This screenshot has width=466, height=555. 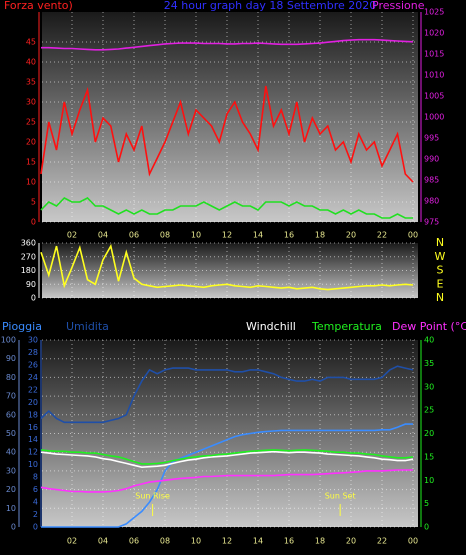 I want to click on legend-label: Umidita, so click(x=87, y=326).